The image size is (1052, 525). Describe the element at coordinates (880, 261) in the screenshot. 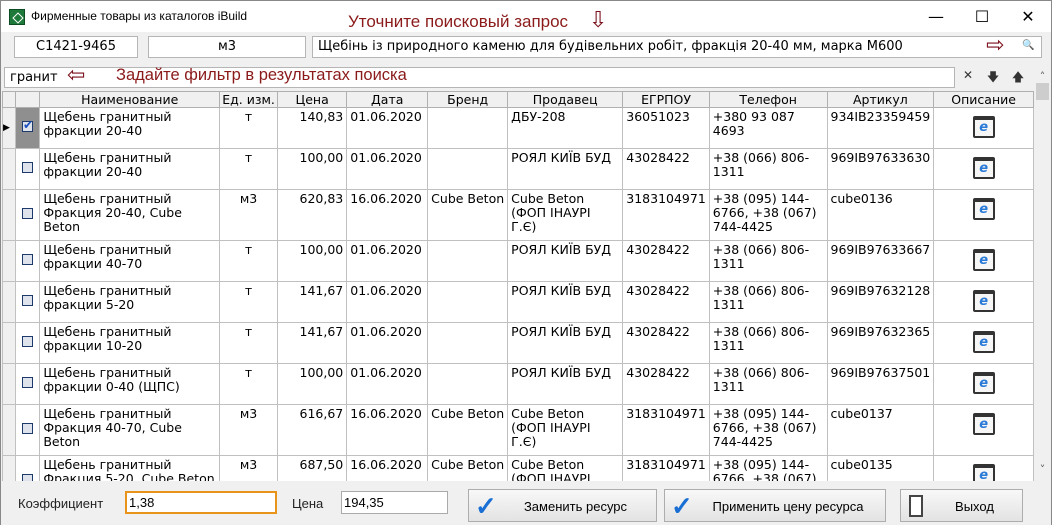

I see `cell-article: 969IB97633667` at that location.